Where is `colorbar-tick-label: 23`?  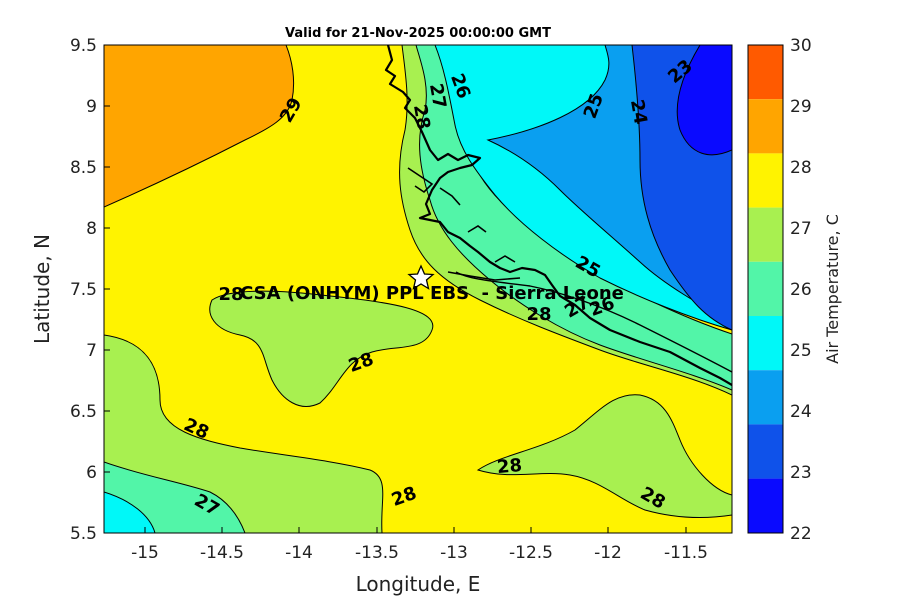
colorbar-tick-label: 23 is located at coordinates (801, 473).